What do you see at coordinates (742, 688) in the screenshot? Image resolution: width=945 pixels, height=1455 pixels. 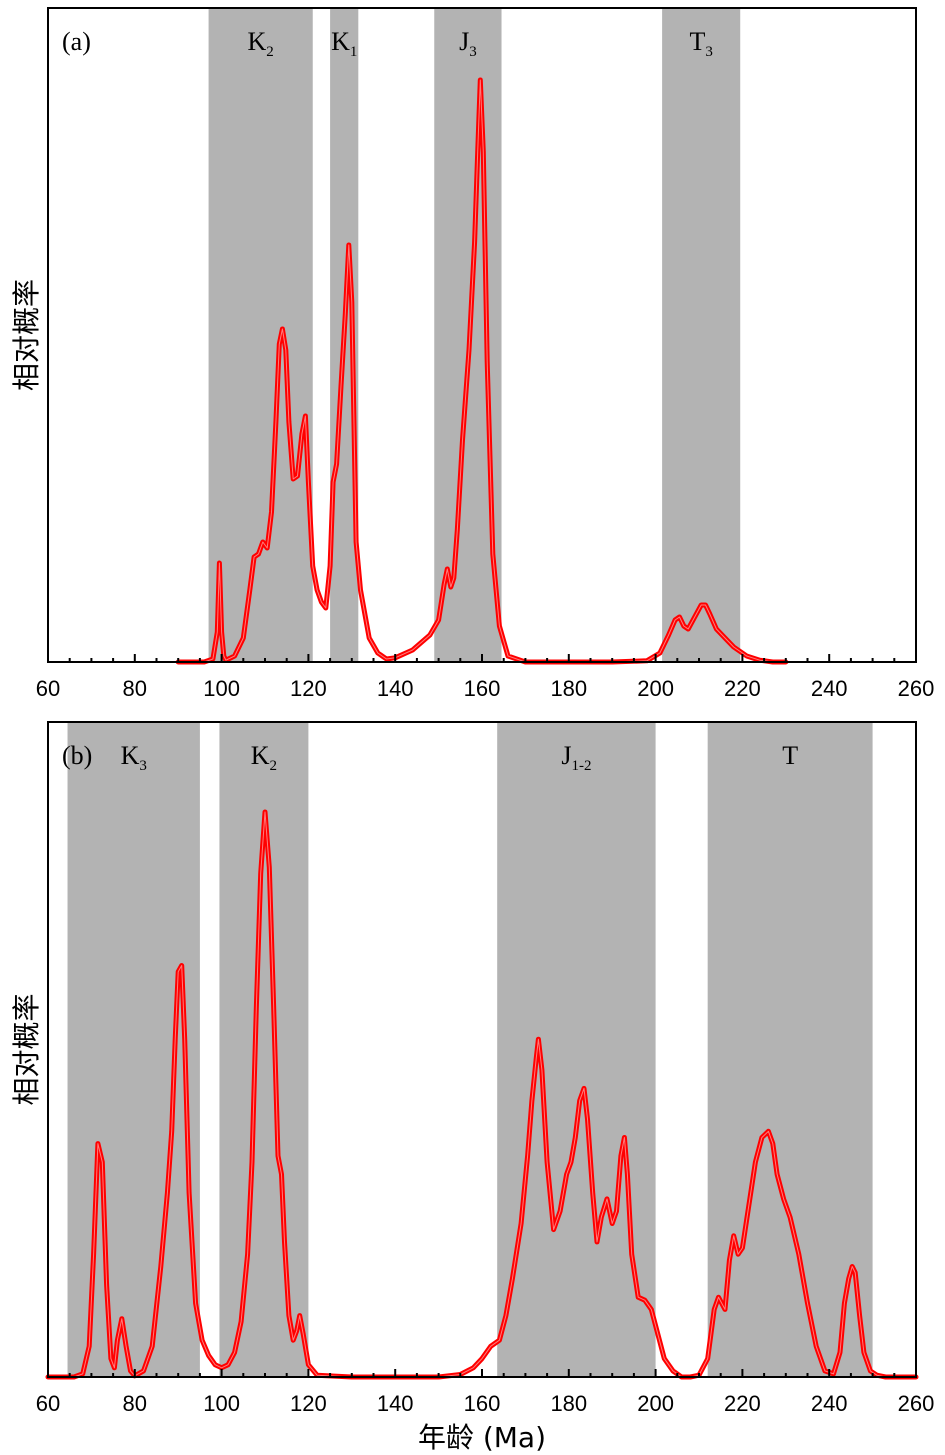 I see `panel-a-tick-label-220: 220` at bounding box center [742, 688].